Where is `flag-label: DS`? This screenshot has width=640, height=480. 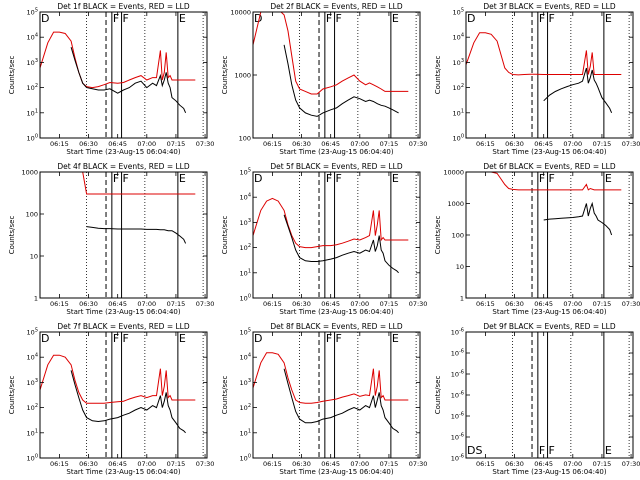
flag-label: DS is located at coordinates (474, 450).